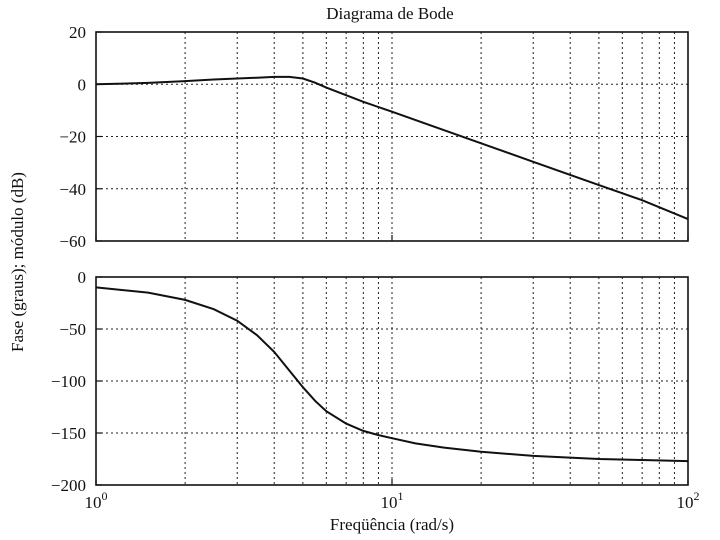 The image size is (720, 540). Describe the element at coordinates (72, 329) in the screenshot. I see `y-tick-label: −50` at that location.